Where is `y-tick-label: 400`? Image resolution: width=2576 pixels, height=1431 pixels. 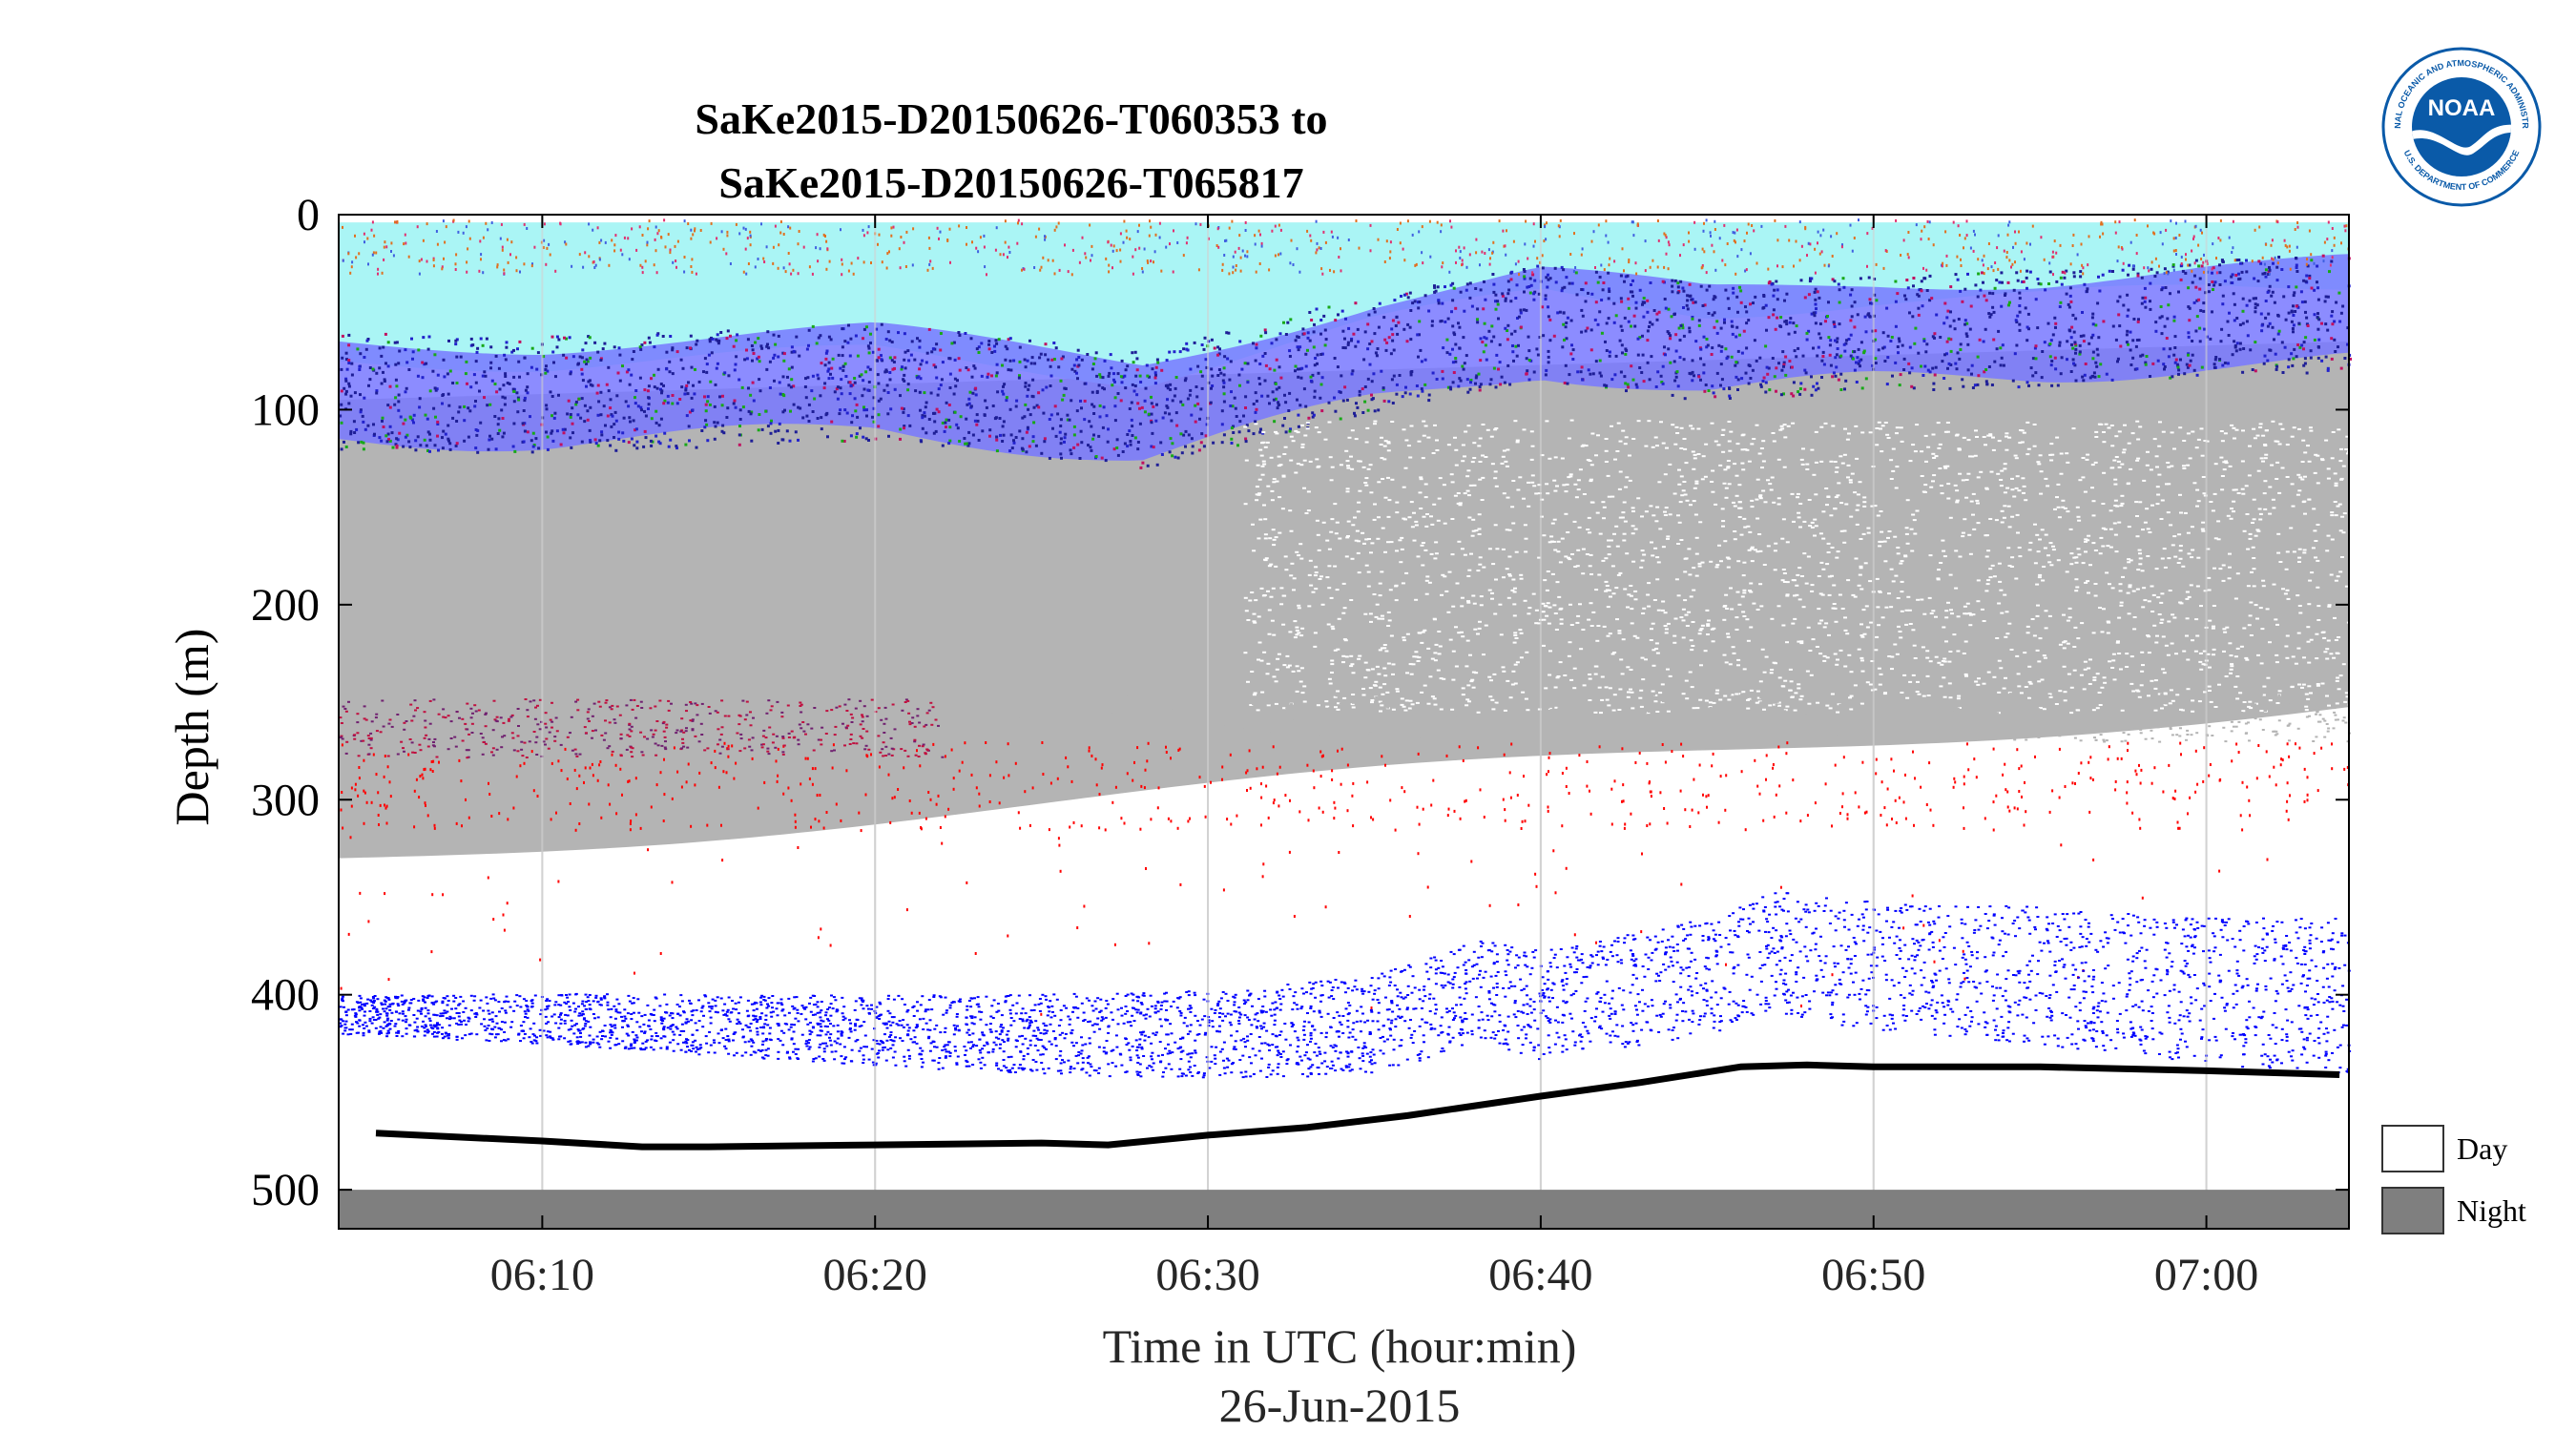
y-tick-label: 400 is located at coordinates (285, 995).